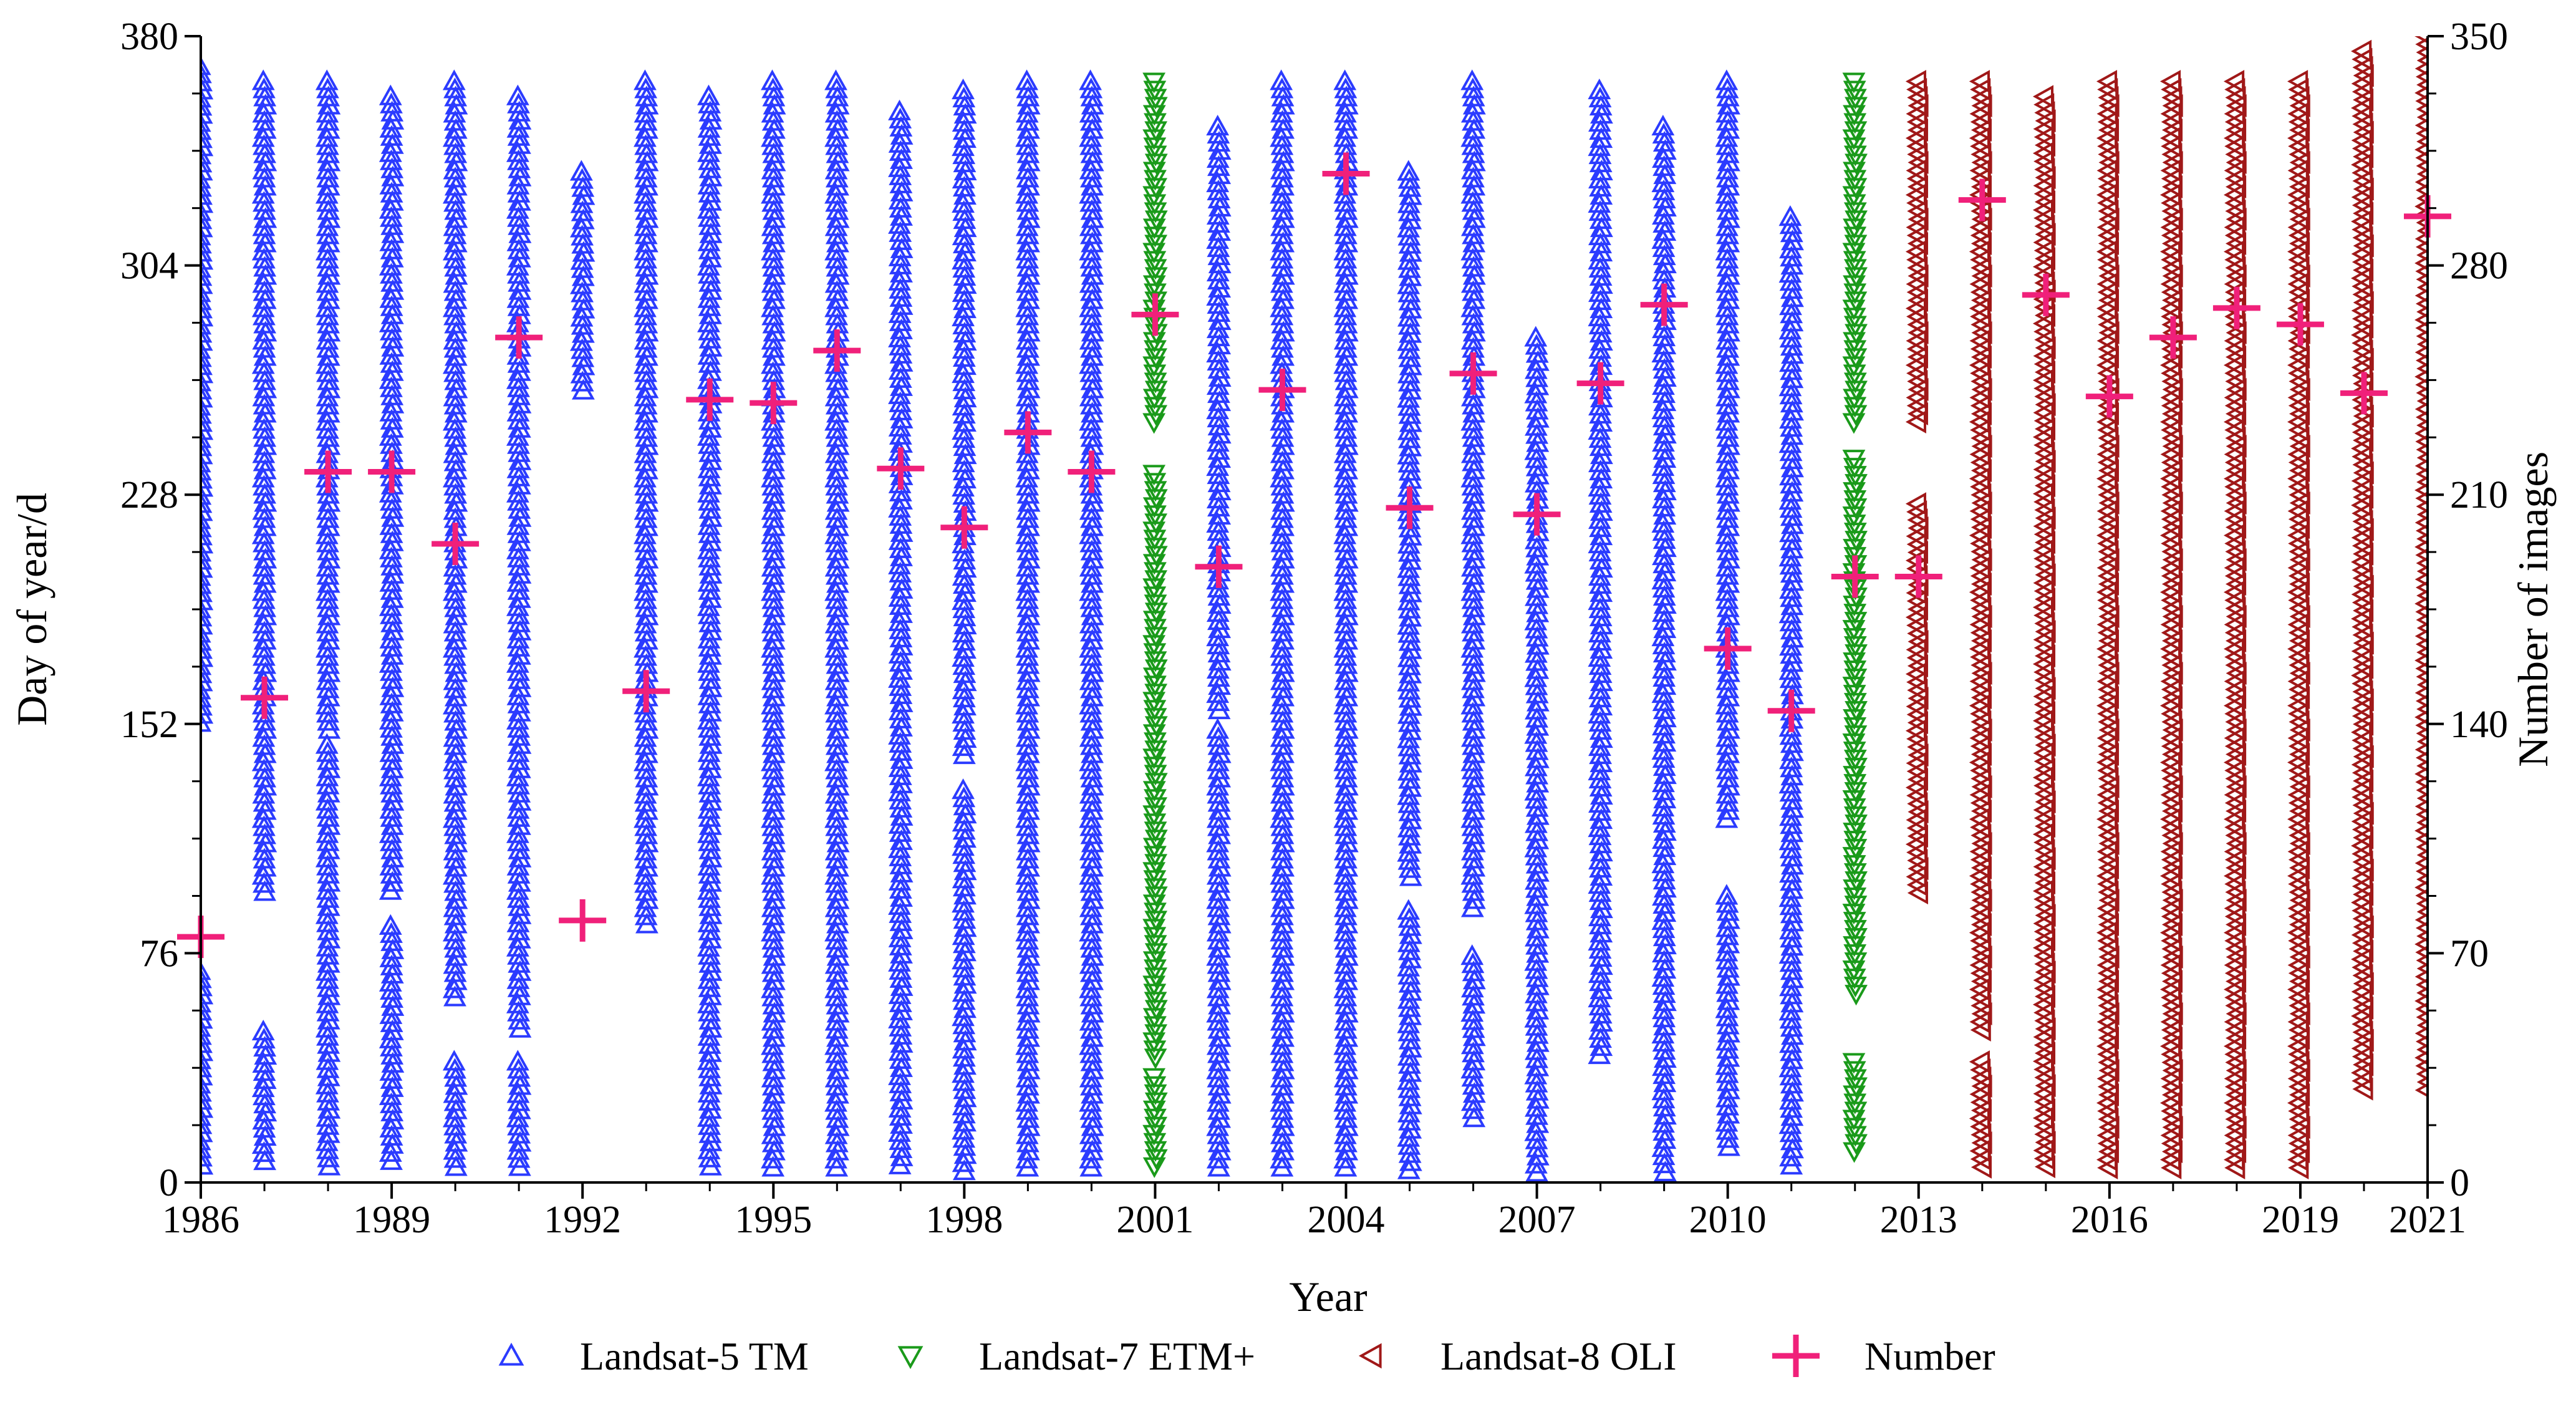 This screenshot has height=1402, width=2576. I want to click on number-marker-1997, so click(901, 468).